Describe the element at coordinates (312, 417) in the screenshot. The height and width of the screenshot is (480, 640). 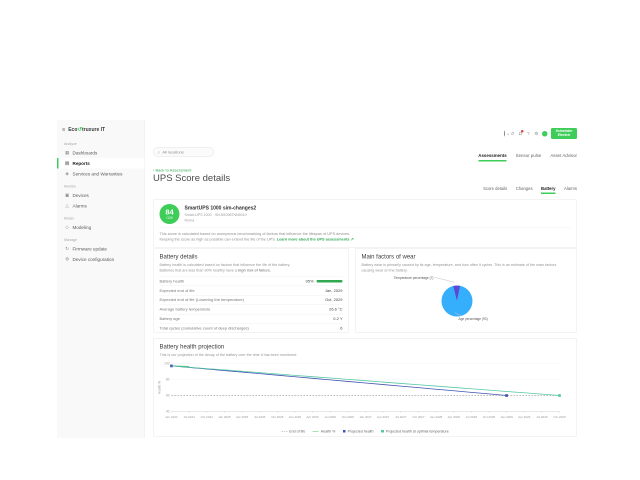
I see `x-tick: Apr 2026` at that location.